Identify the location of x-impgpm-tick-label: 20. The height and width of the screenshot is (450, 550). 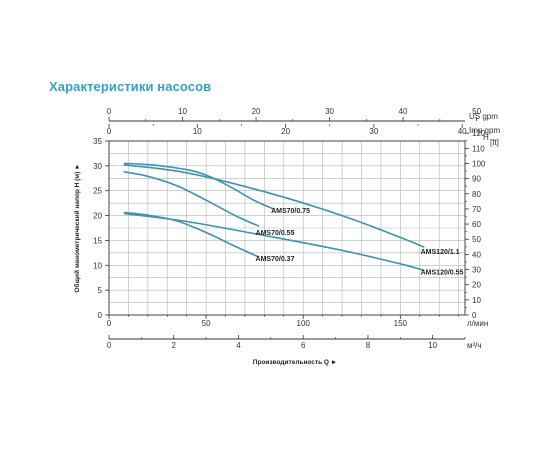
(285, 131).